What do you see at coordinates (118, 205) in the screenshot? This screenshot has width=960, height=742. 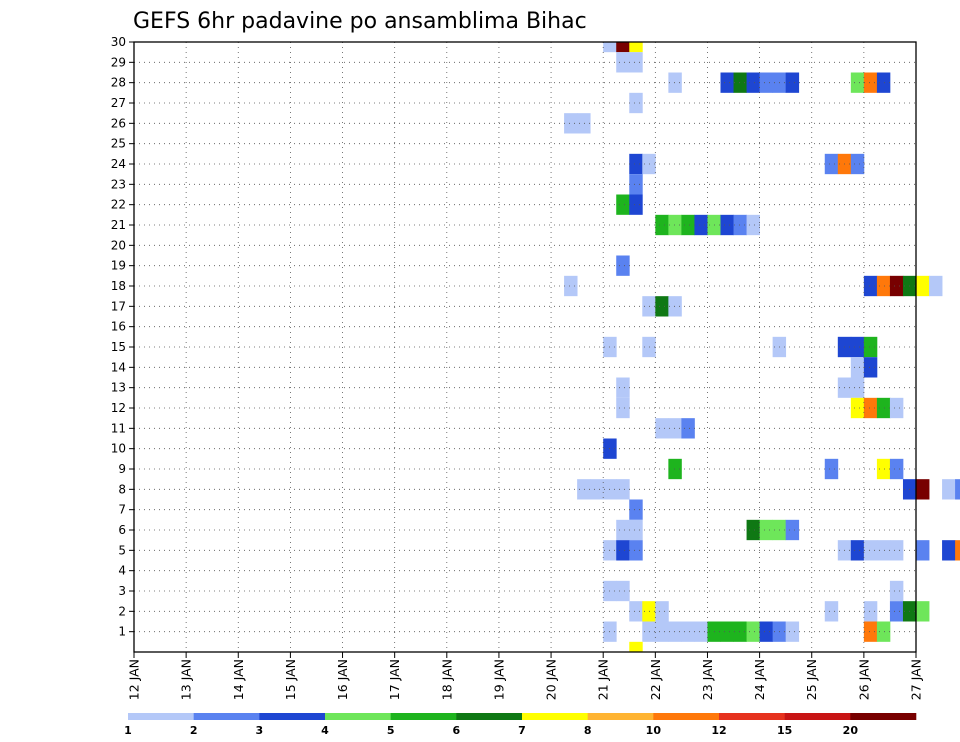 I see `y-tick-label: 22` at bounding box center [118, 205].